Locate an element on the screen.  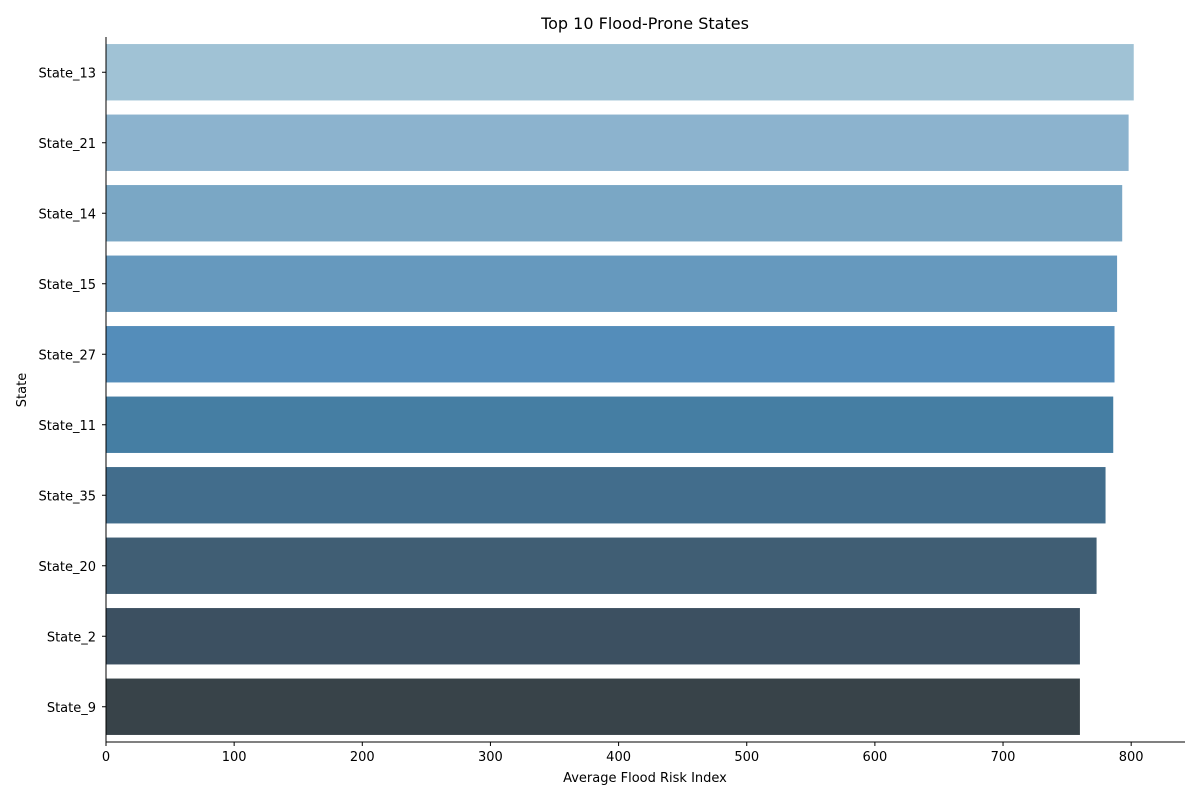
x-tick-label: 100 is located at coordinates (234, 757).